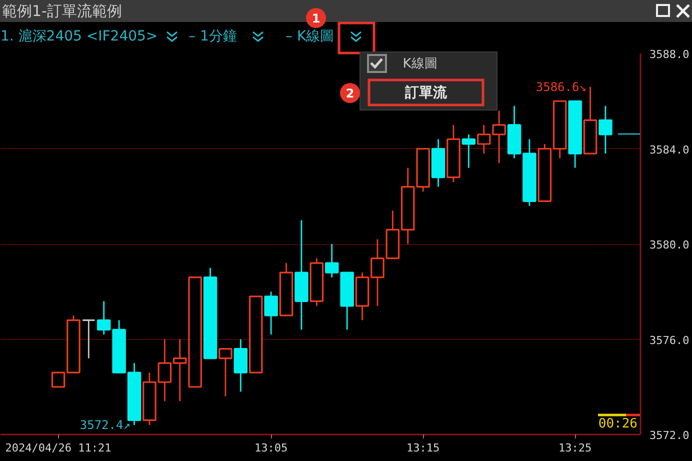 The width and height of the screenshot is (692, 461). What do you see at coordinates (420, 64) in the screenshot?
I see `annotation: K線圖` at bounding box center [420, 64].